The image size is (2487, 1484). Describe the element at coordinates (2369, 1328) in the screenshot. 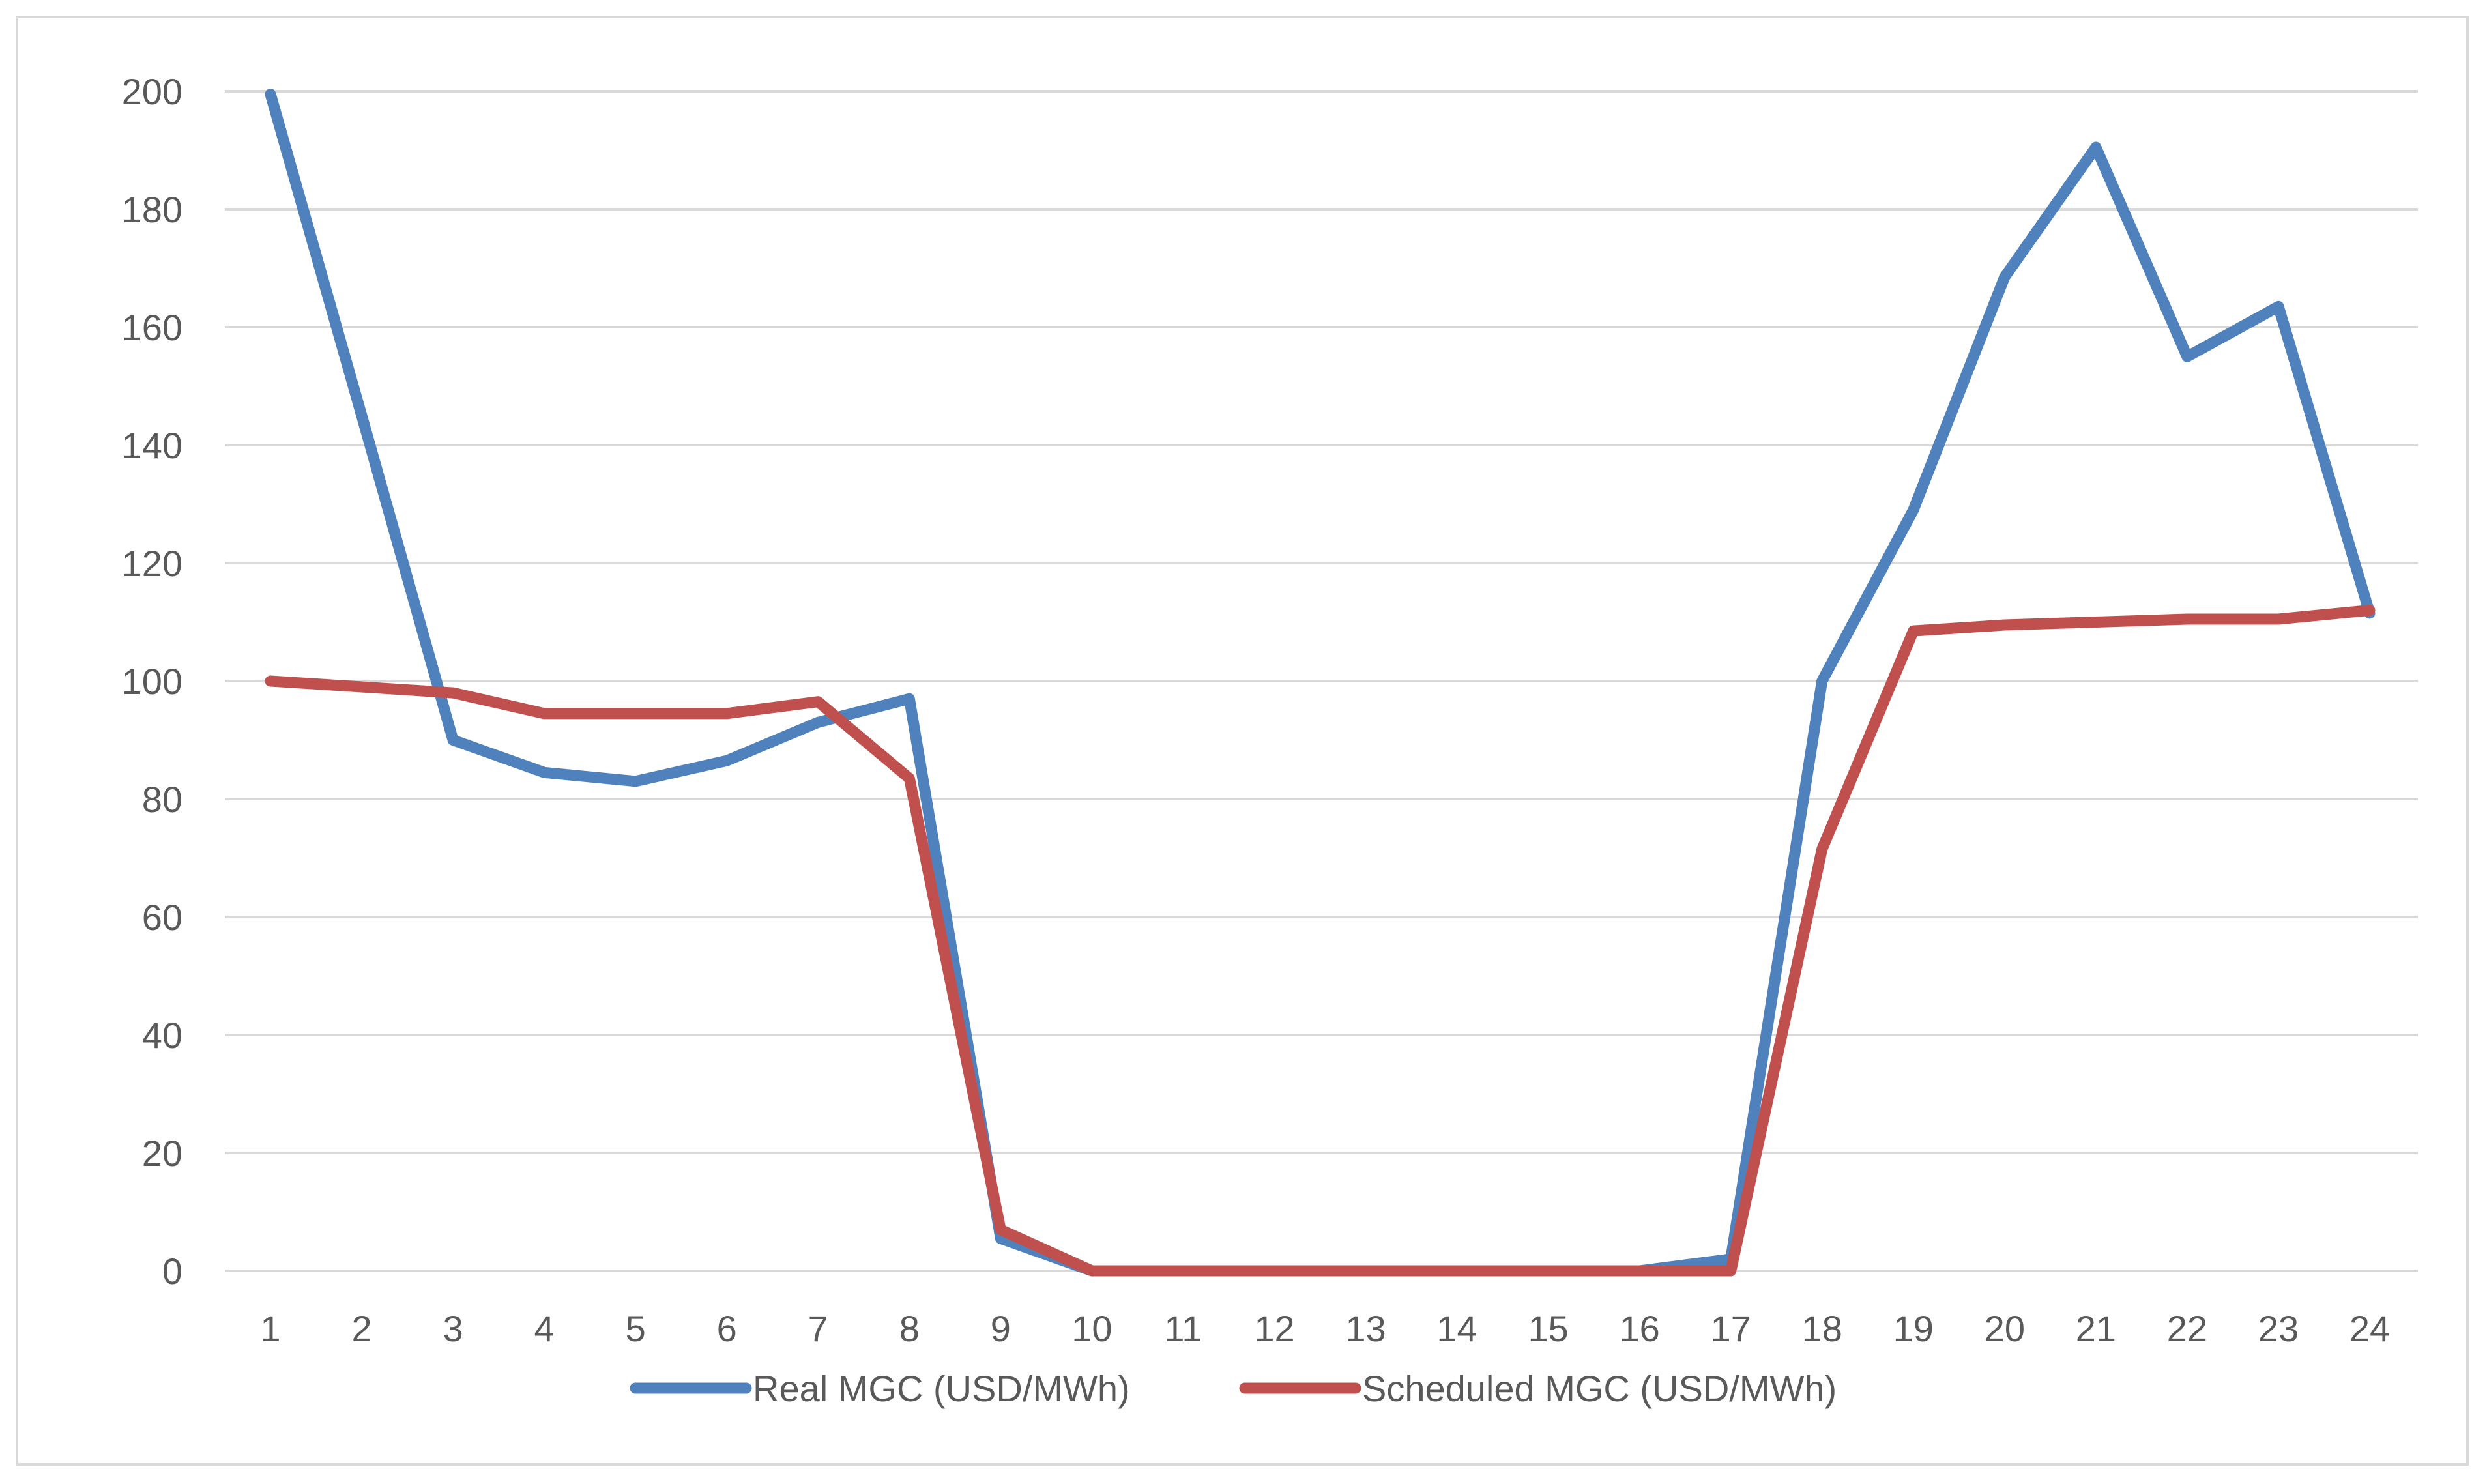

I see `x-tick-label: 24` at that location.